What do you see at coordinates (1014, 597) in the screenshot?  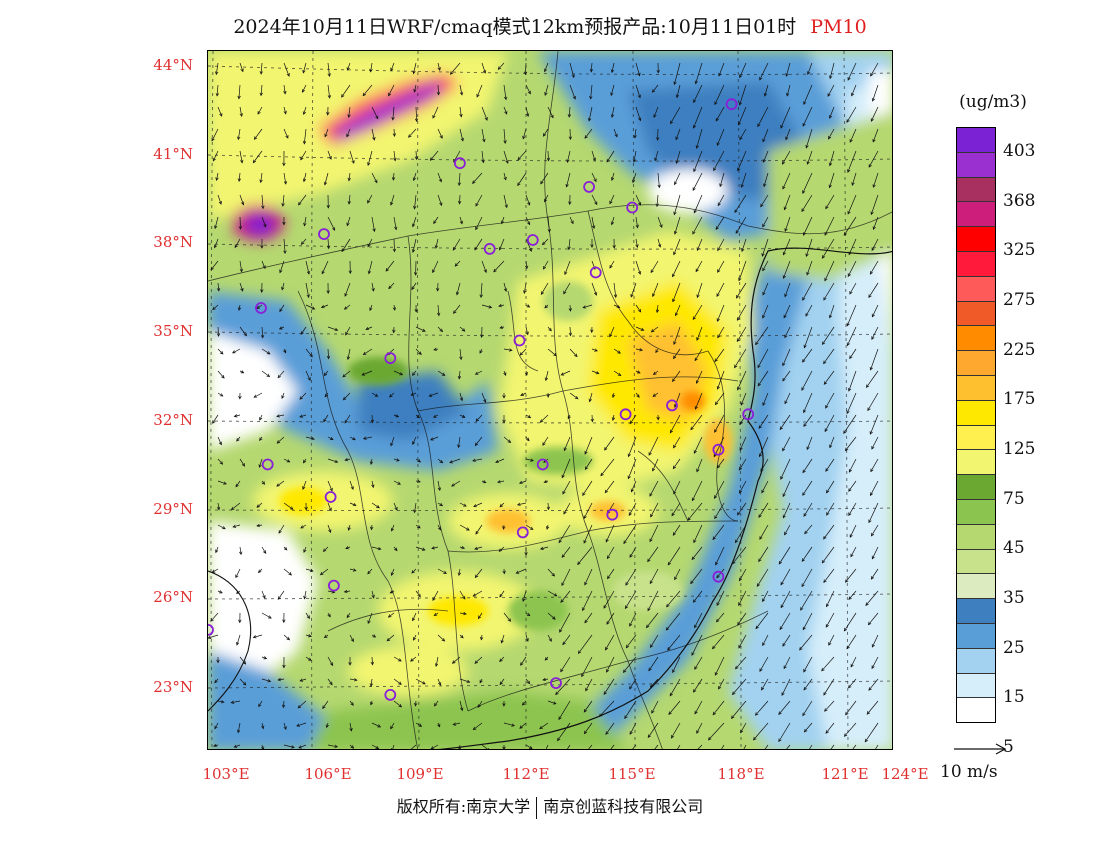 I see `legend-tick-label: 35` at bounding box center [1014, 597].